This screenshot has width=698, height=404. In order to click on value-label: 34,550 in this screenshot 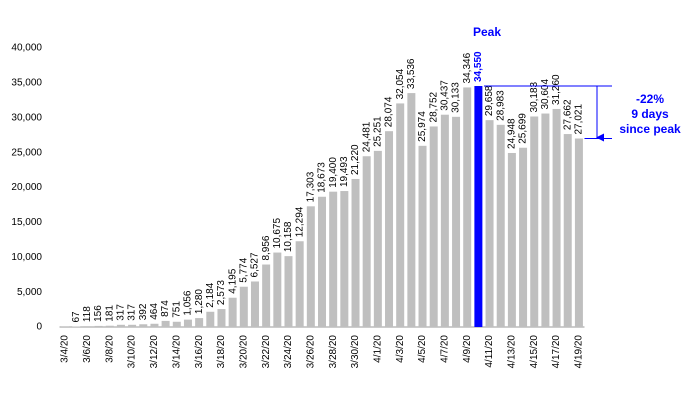, I will do `click(478, 66)`.